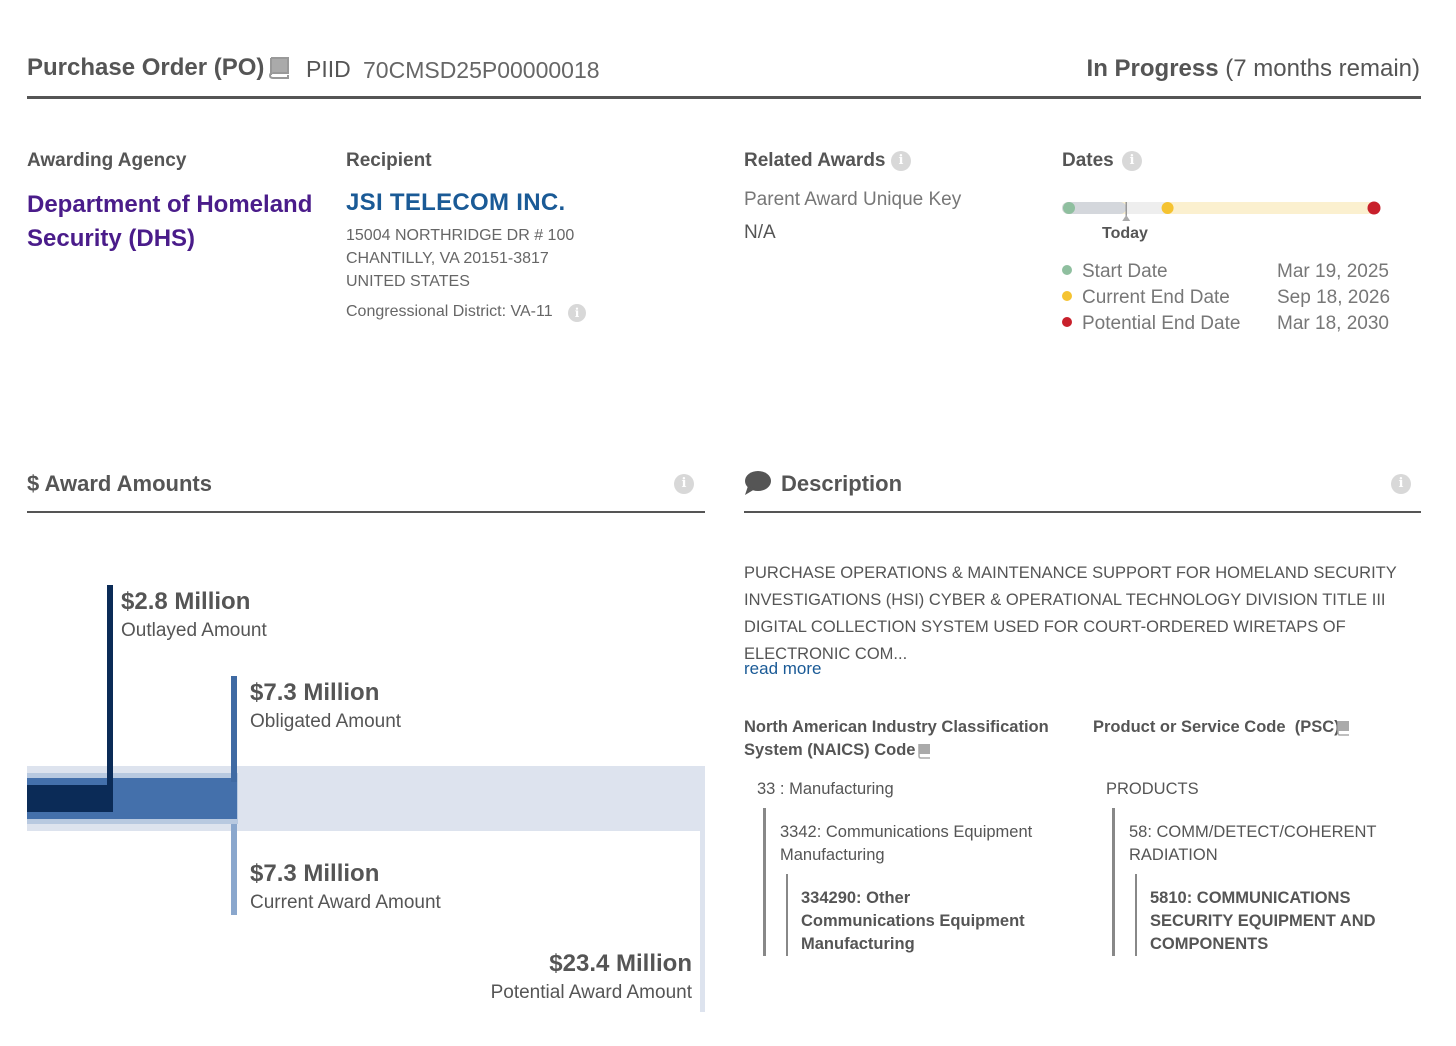  Describe the element at coordinates (1067, 269) in the screenshot. I see `start-date-legend-dot` at that location.